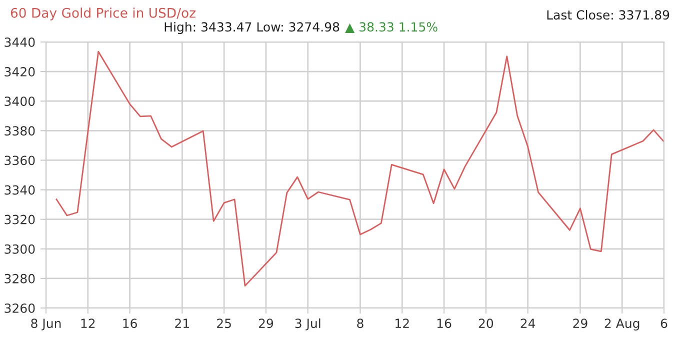  I want to click on y-tick-label: 3320, so click(19, 219).